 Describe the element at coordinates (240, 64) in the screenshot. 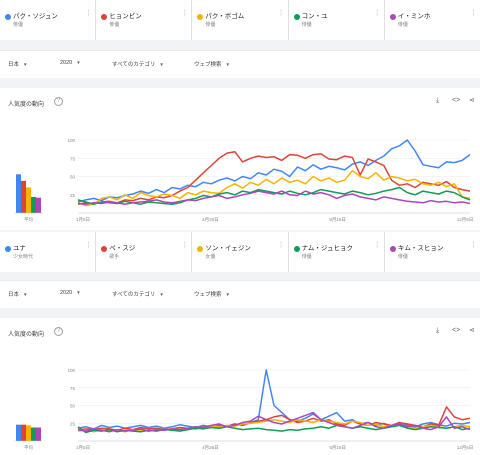

I see `filter-bar-1: 日本 ▼ 2020 ▼ すべてのカテゴリ ▼ ウェブ検索 ▼` at that location.